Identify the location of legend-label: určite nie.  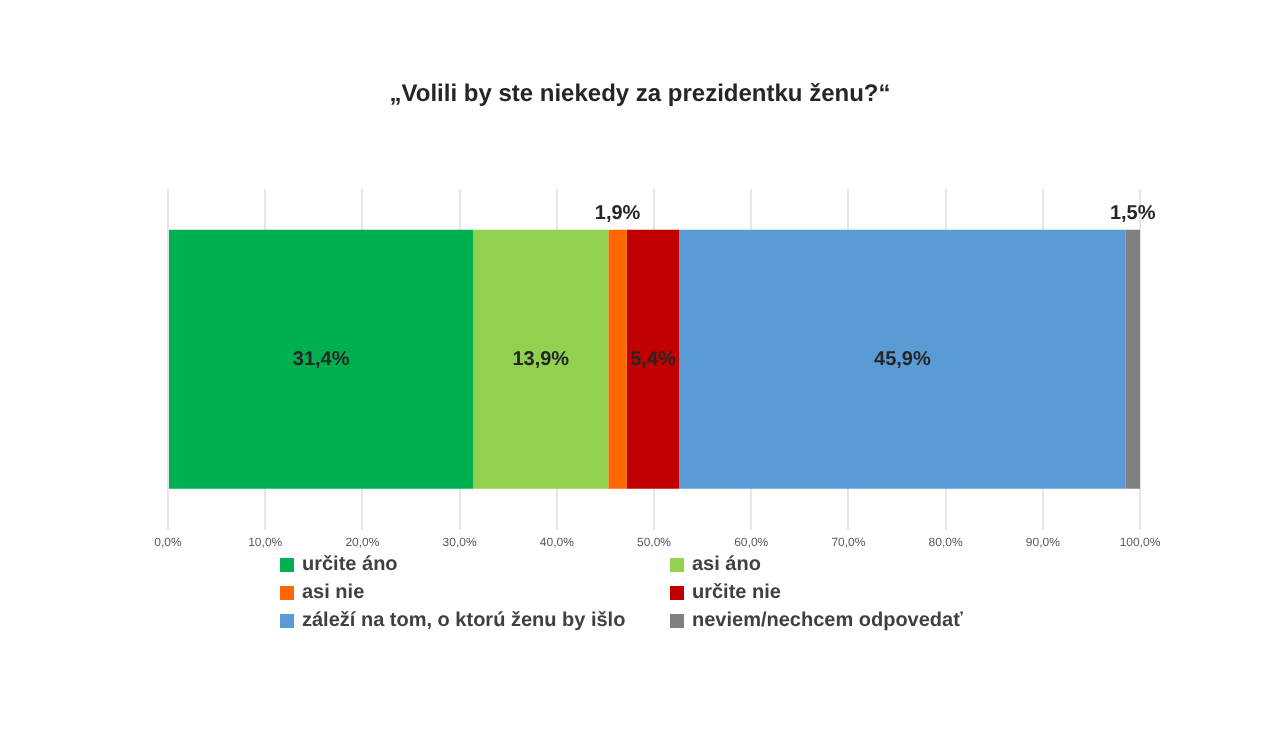
(736, 593).